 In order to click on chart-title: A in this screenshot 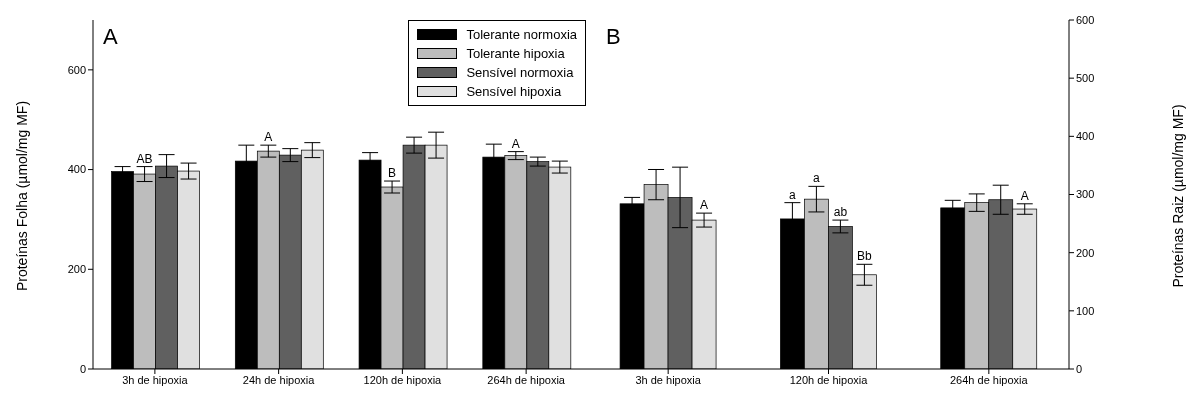, I will do `click(110, 37)`.